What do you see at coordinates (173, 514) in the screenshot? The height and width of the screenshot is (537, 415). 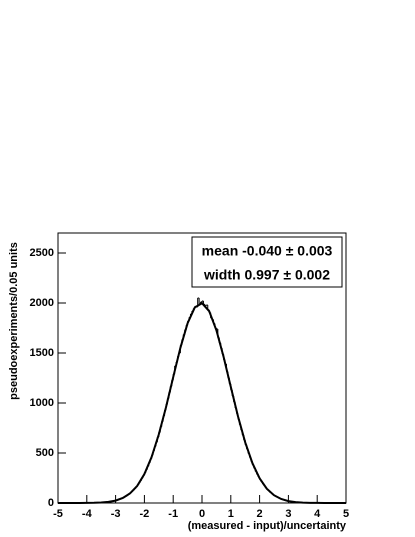 I see `x-tick-label: -1` at bounding box center [173, 514].